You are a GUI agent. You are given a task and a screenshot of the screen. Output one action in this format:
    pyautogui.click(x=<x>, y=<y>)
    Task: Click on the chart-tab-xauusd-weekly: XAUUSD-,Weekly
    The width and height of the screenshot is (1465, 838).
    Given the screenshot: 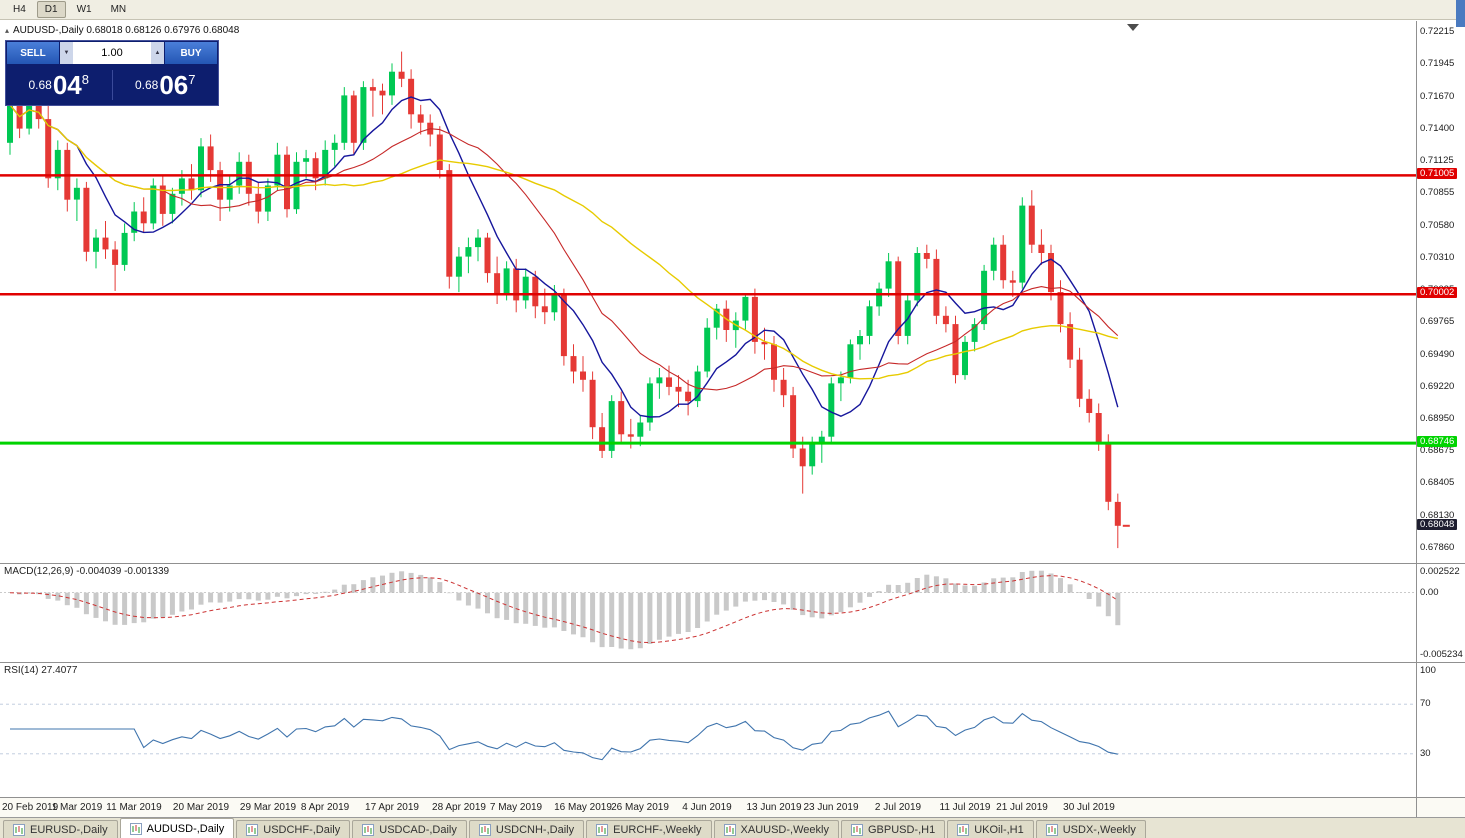 What is the action you would take?
    pyautogui.click(x=776, y=829)
    